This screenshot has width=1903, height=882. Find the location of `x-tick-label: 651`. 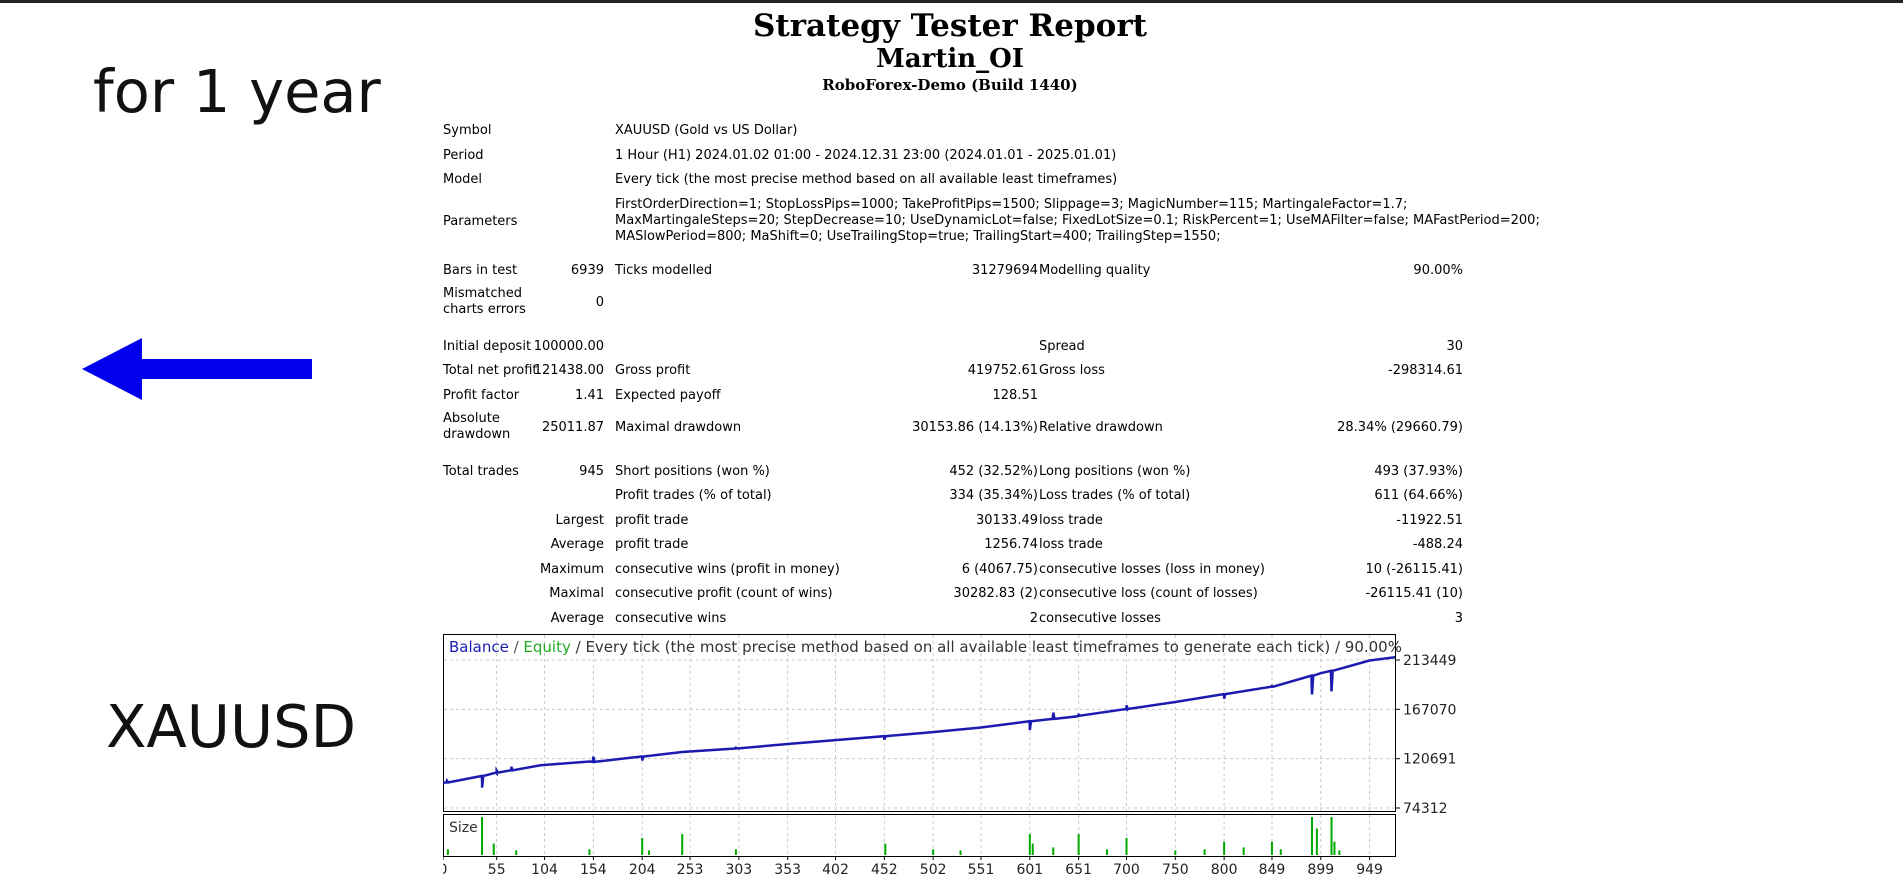

x-tick-label: 651 is located at coordinates (1078, 870).